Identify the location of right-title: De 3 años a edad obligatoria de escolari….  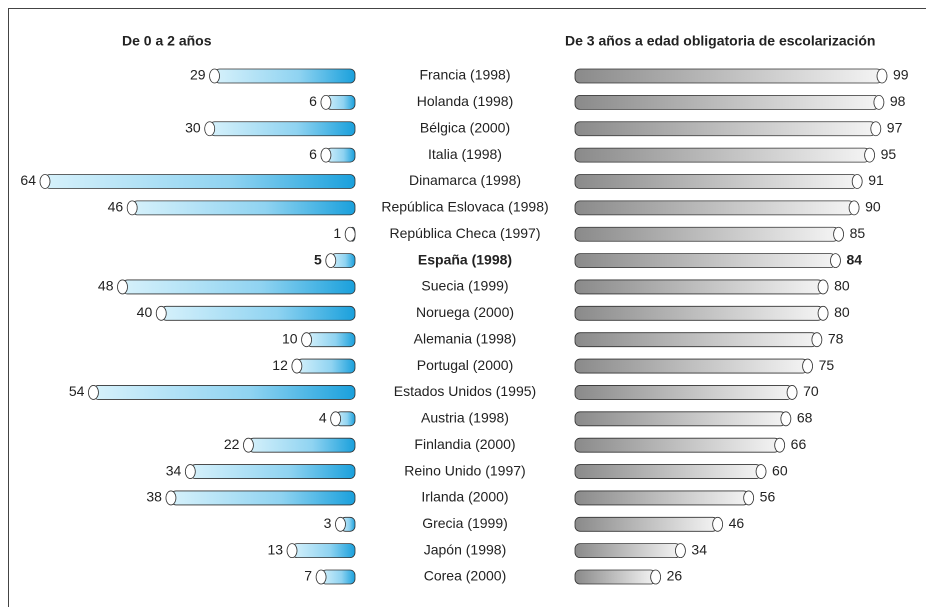
(720, 41).